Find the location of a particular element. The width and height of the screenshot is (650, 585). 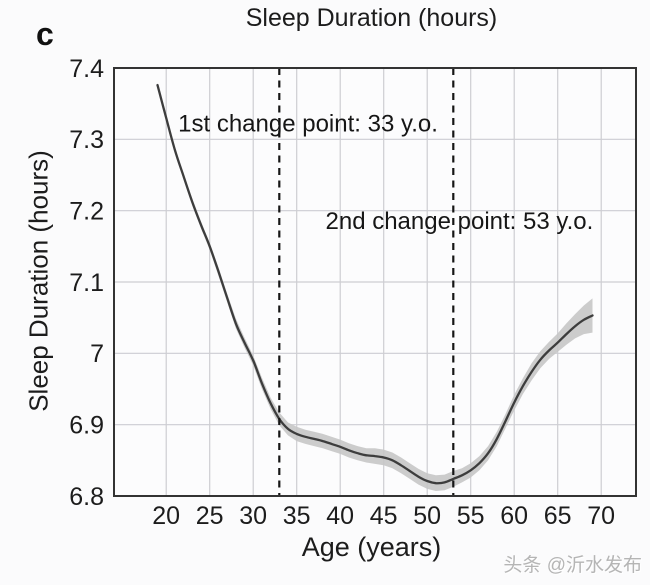

x-tick-label: 30 is located at coordinates (253, 516).